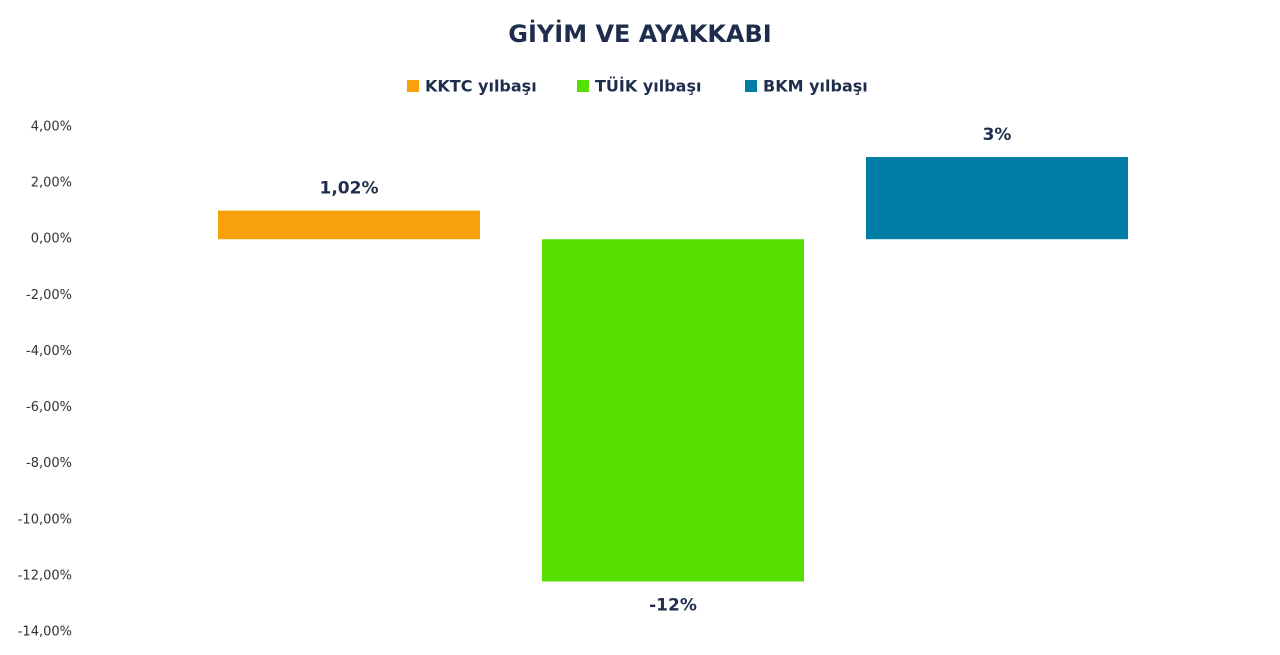  I want to click on chart-title: GİYİM VE AYAKKABI, so click(639, 33).